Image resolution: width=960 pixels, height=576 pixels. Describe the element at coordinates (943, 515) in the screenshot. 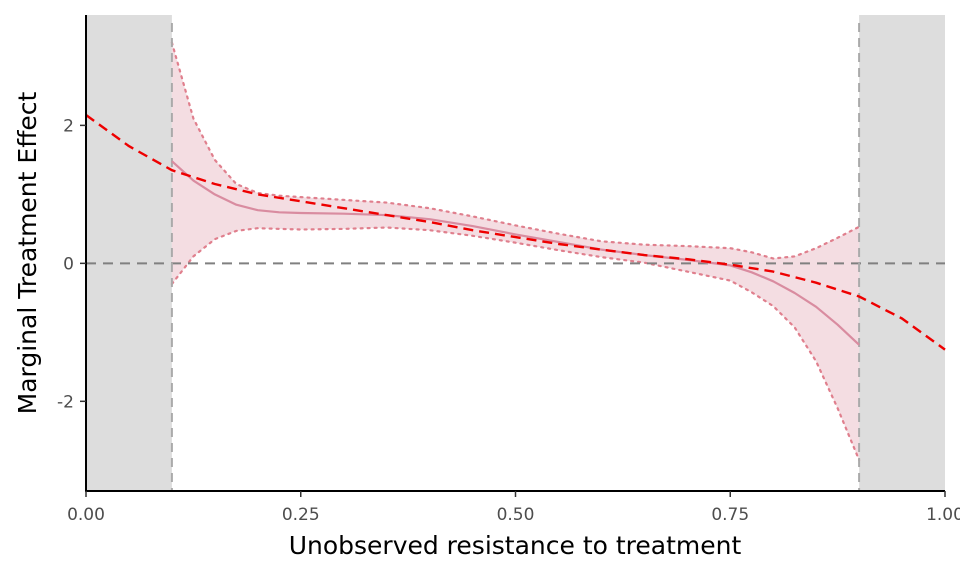

I see `x-tick-label: 1.00` at that location.